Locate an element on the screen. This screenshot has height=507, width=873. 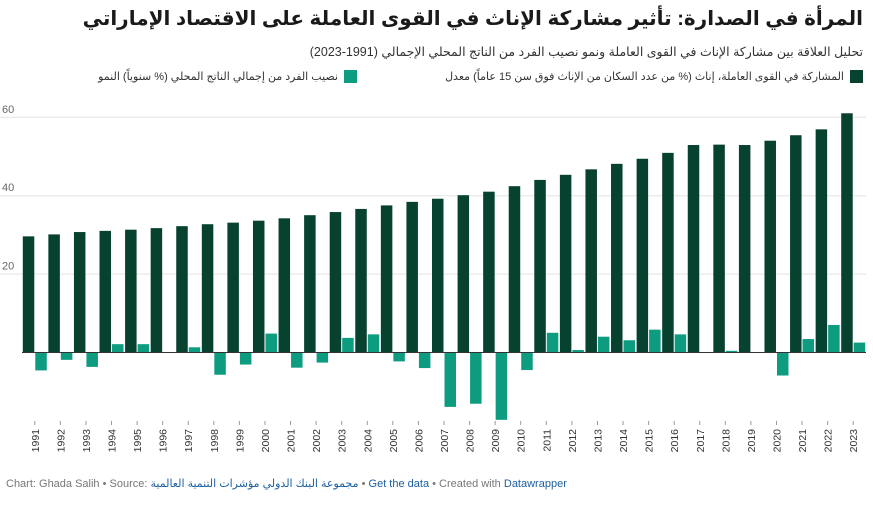
y-tick-label: 40 is located at coordinates (8, 188).